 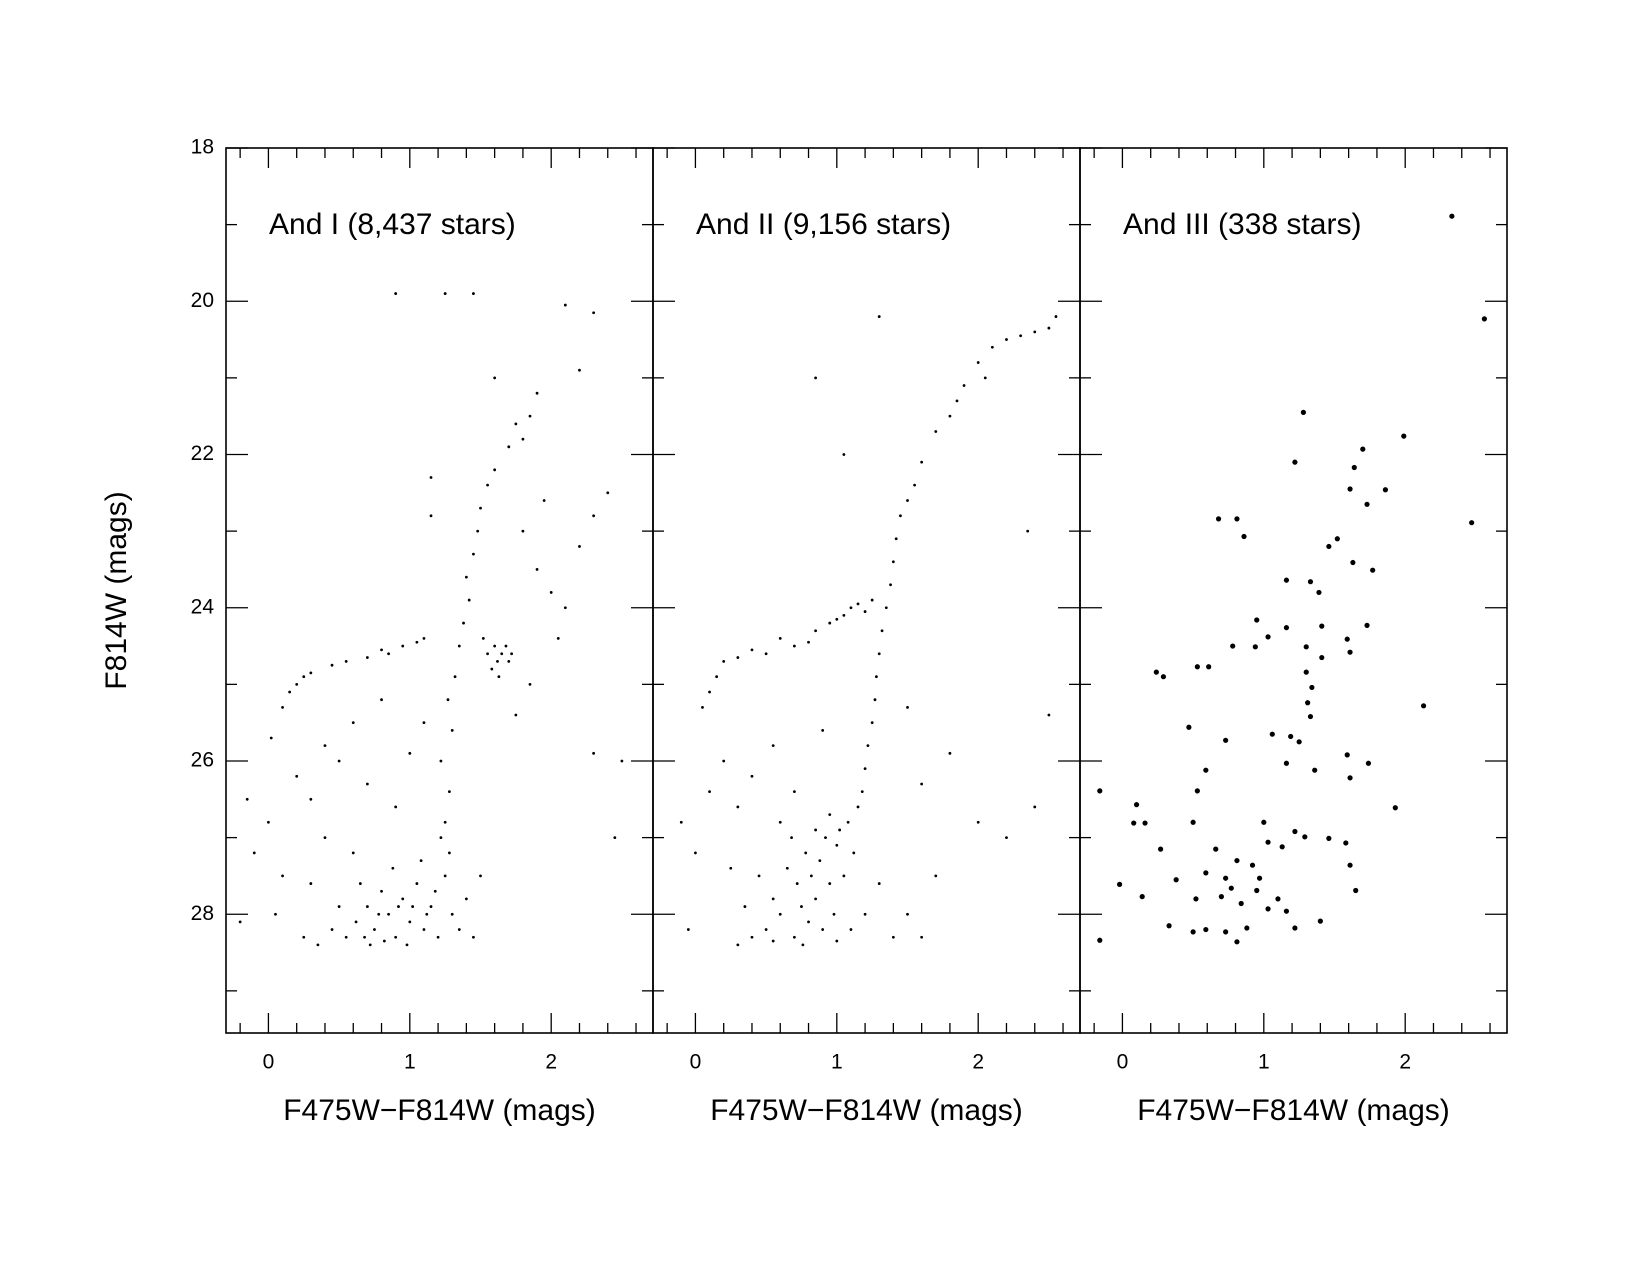 What do you see at coordinates (202, 147) in the screenshot?
I see `y-tick-label: 18` at bounding box center [202, 147].